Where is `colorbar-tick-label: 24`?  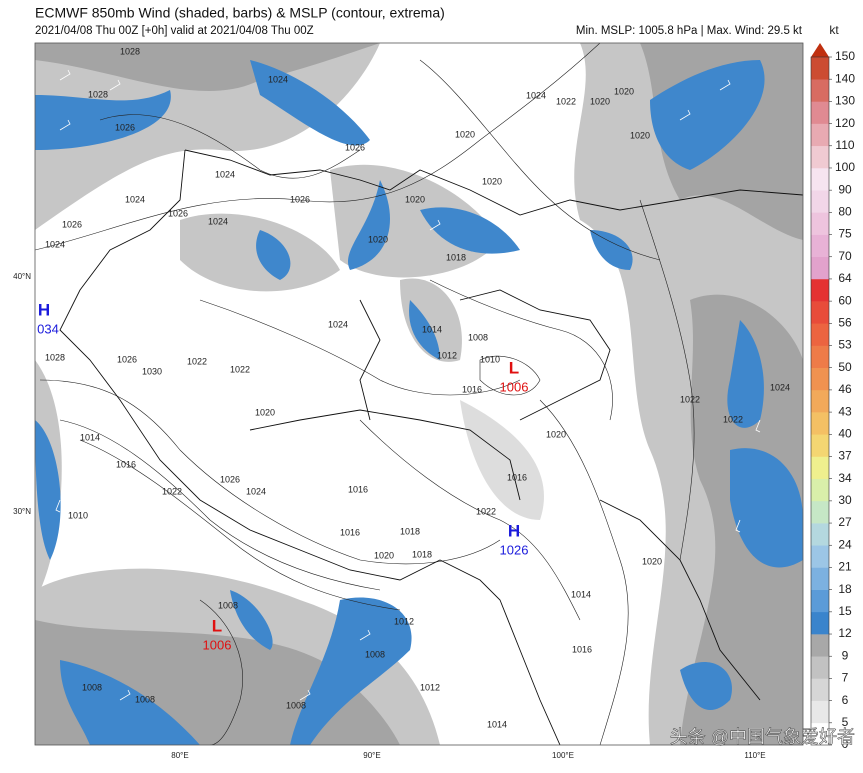
colorbar-tick-label: 24 is located at coordinates (845, 544).